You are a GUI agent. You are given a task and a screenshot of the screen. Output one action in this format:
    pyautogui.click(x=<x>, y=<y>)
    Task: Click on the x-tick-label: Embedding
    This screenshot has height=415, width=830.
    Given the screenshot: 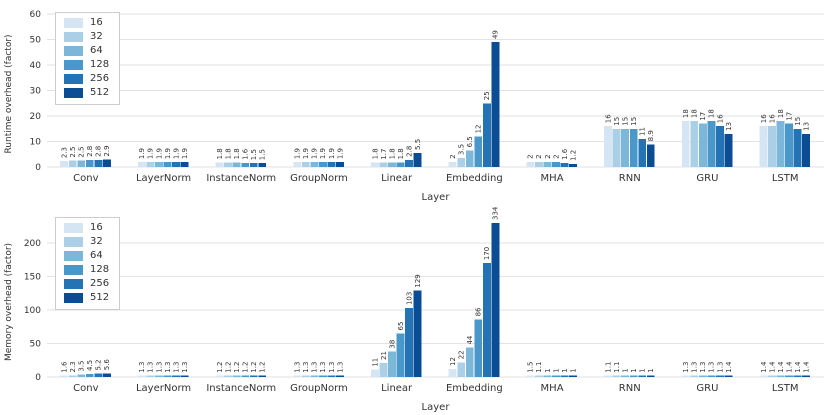 What is the action you would take?
    pyautogui.click(x=474, y=178)
    